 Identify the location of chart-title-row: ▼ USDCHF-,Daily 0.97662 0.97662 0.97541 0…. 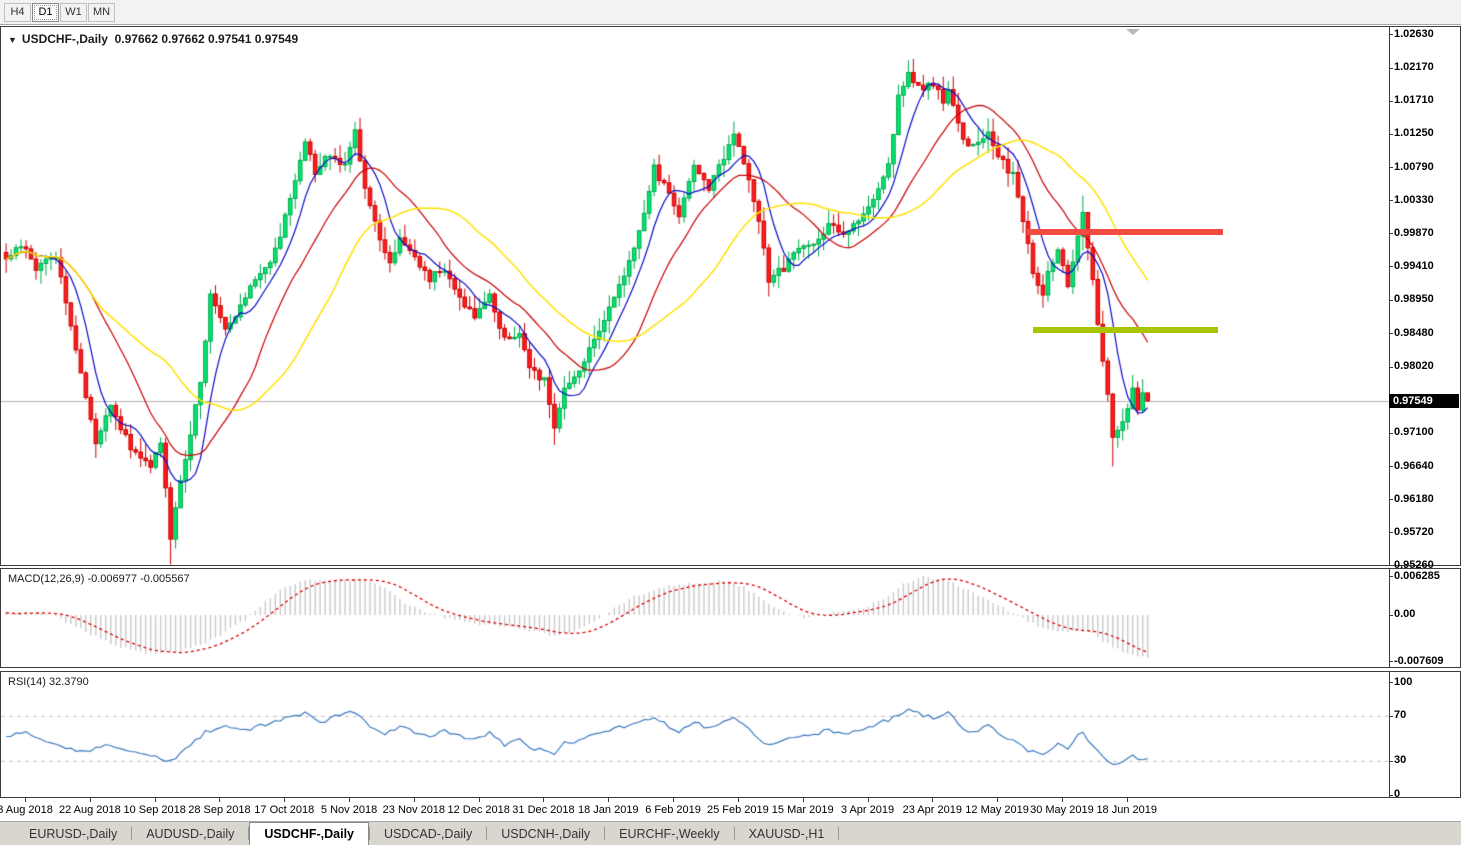
(153, 39).